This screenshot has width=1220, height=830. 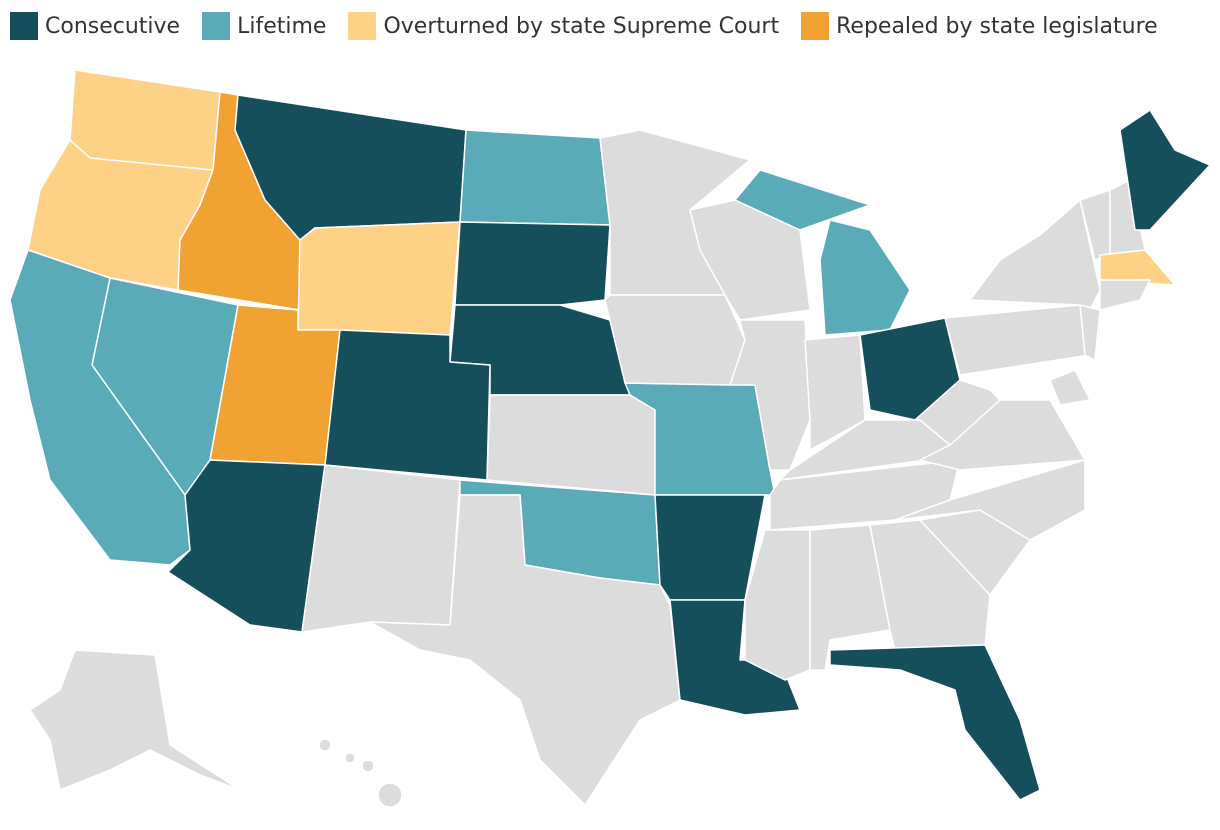 What do you see at coordinates (997, 26) in the screenshot?
I see `legend-label: Repealed by state legislature` at bounding box center [997, 26].